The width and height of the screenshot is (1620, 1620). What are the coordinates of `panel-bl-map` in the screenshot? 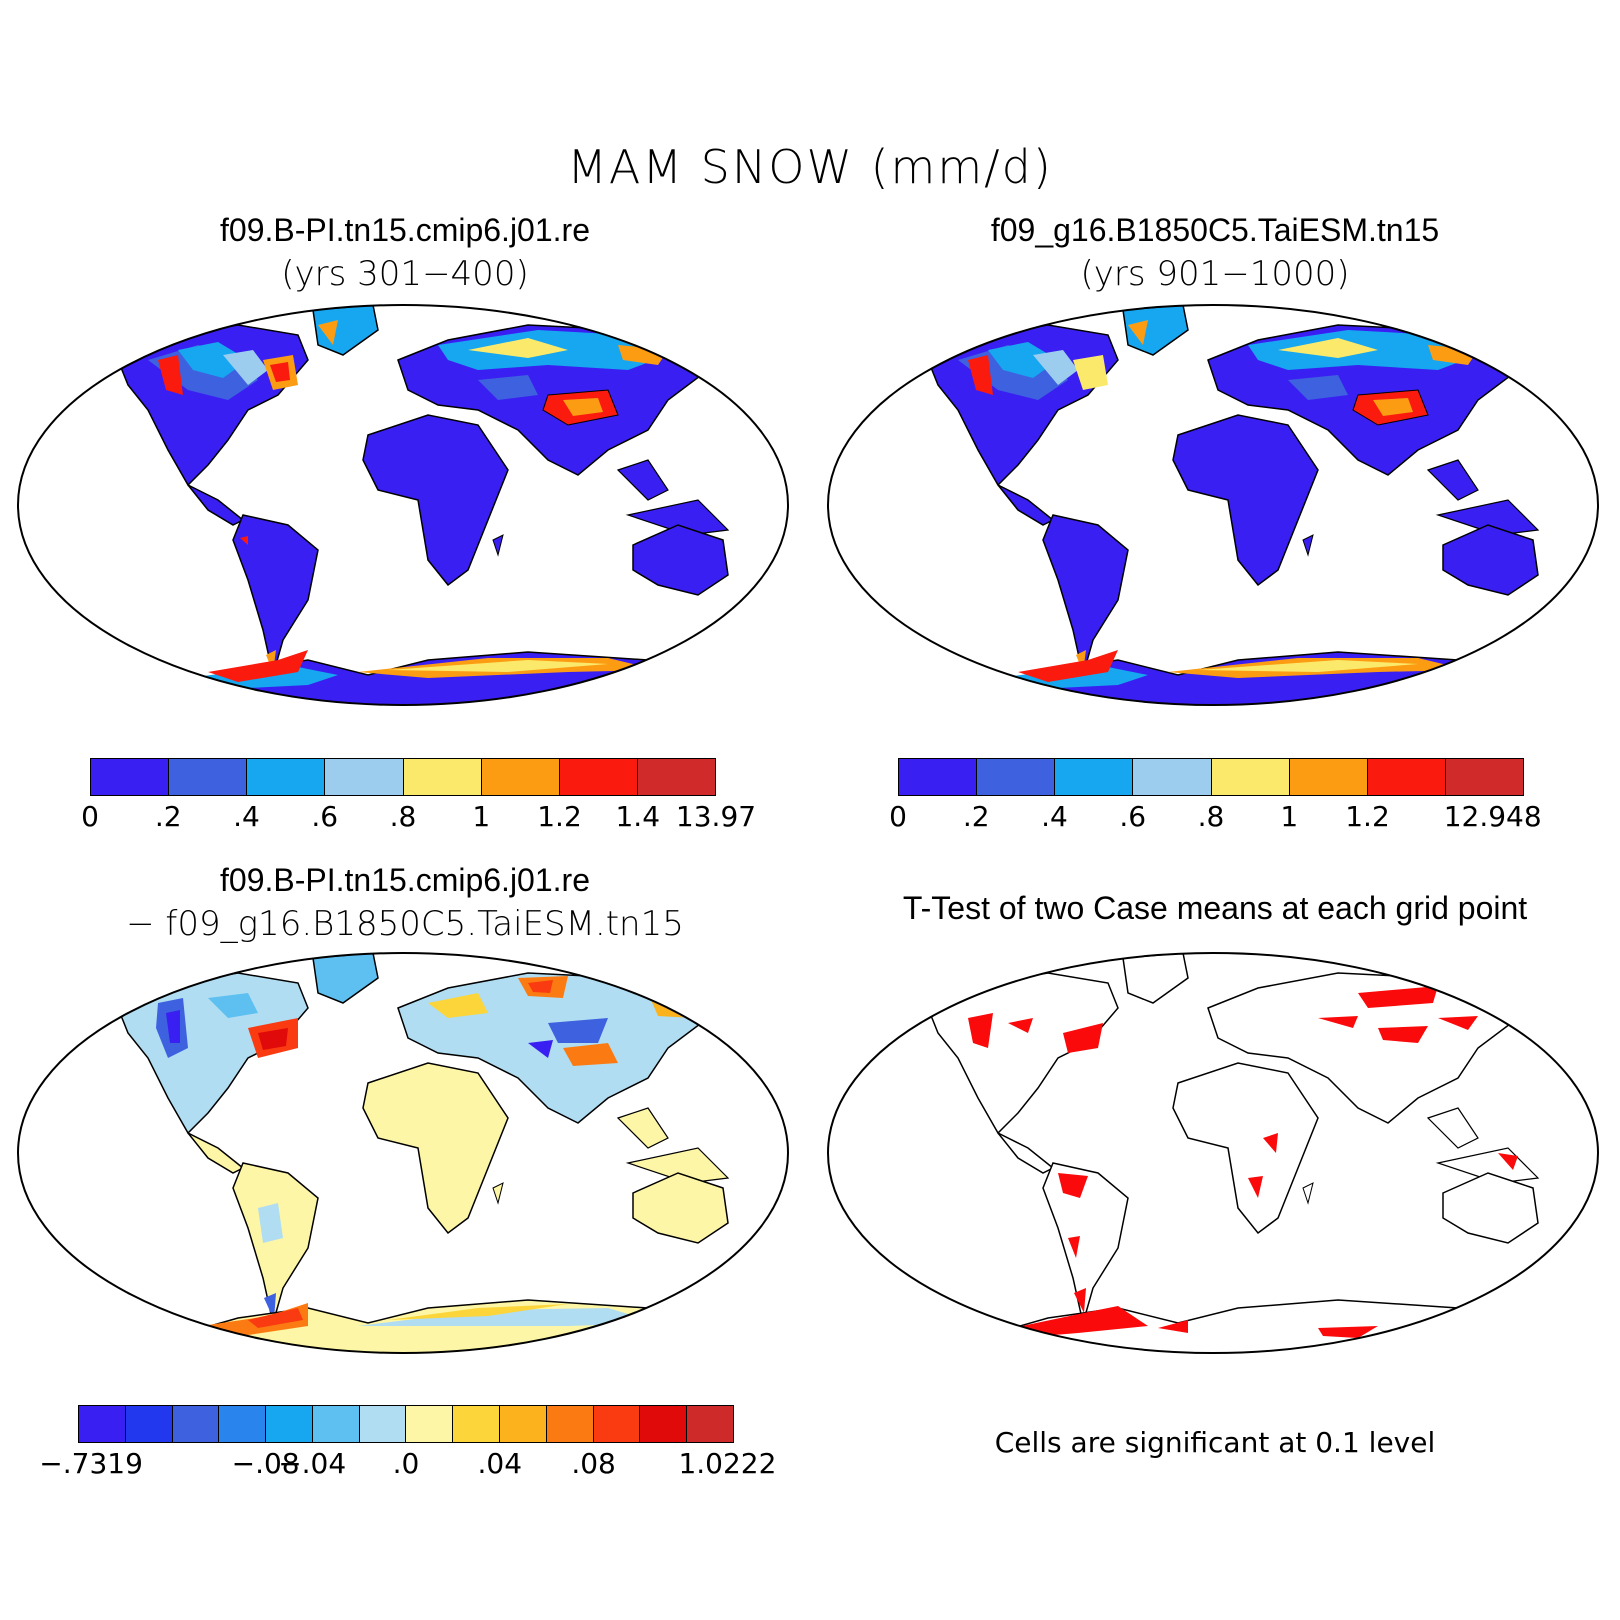 It's located at (403, 1153).